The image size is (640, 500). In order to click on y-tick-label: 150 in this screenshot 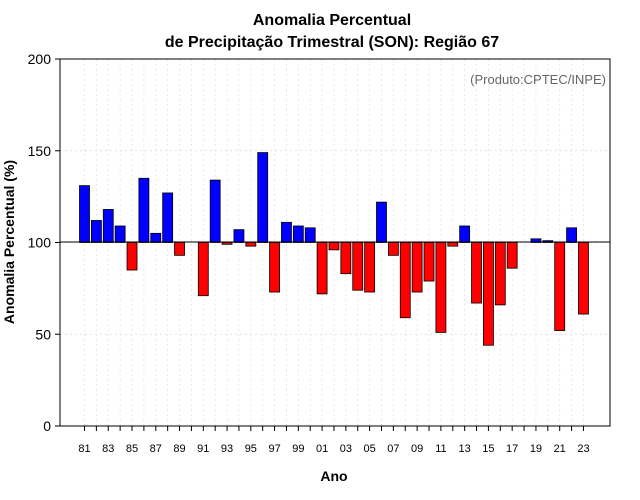, I will do `click(40, 151)`.